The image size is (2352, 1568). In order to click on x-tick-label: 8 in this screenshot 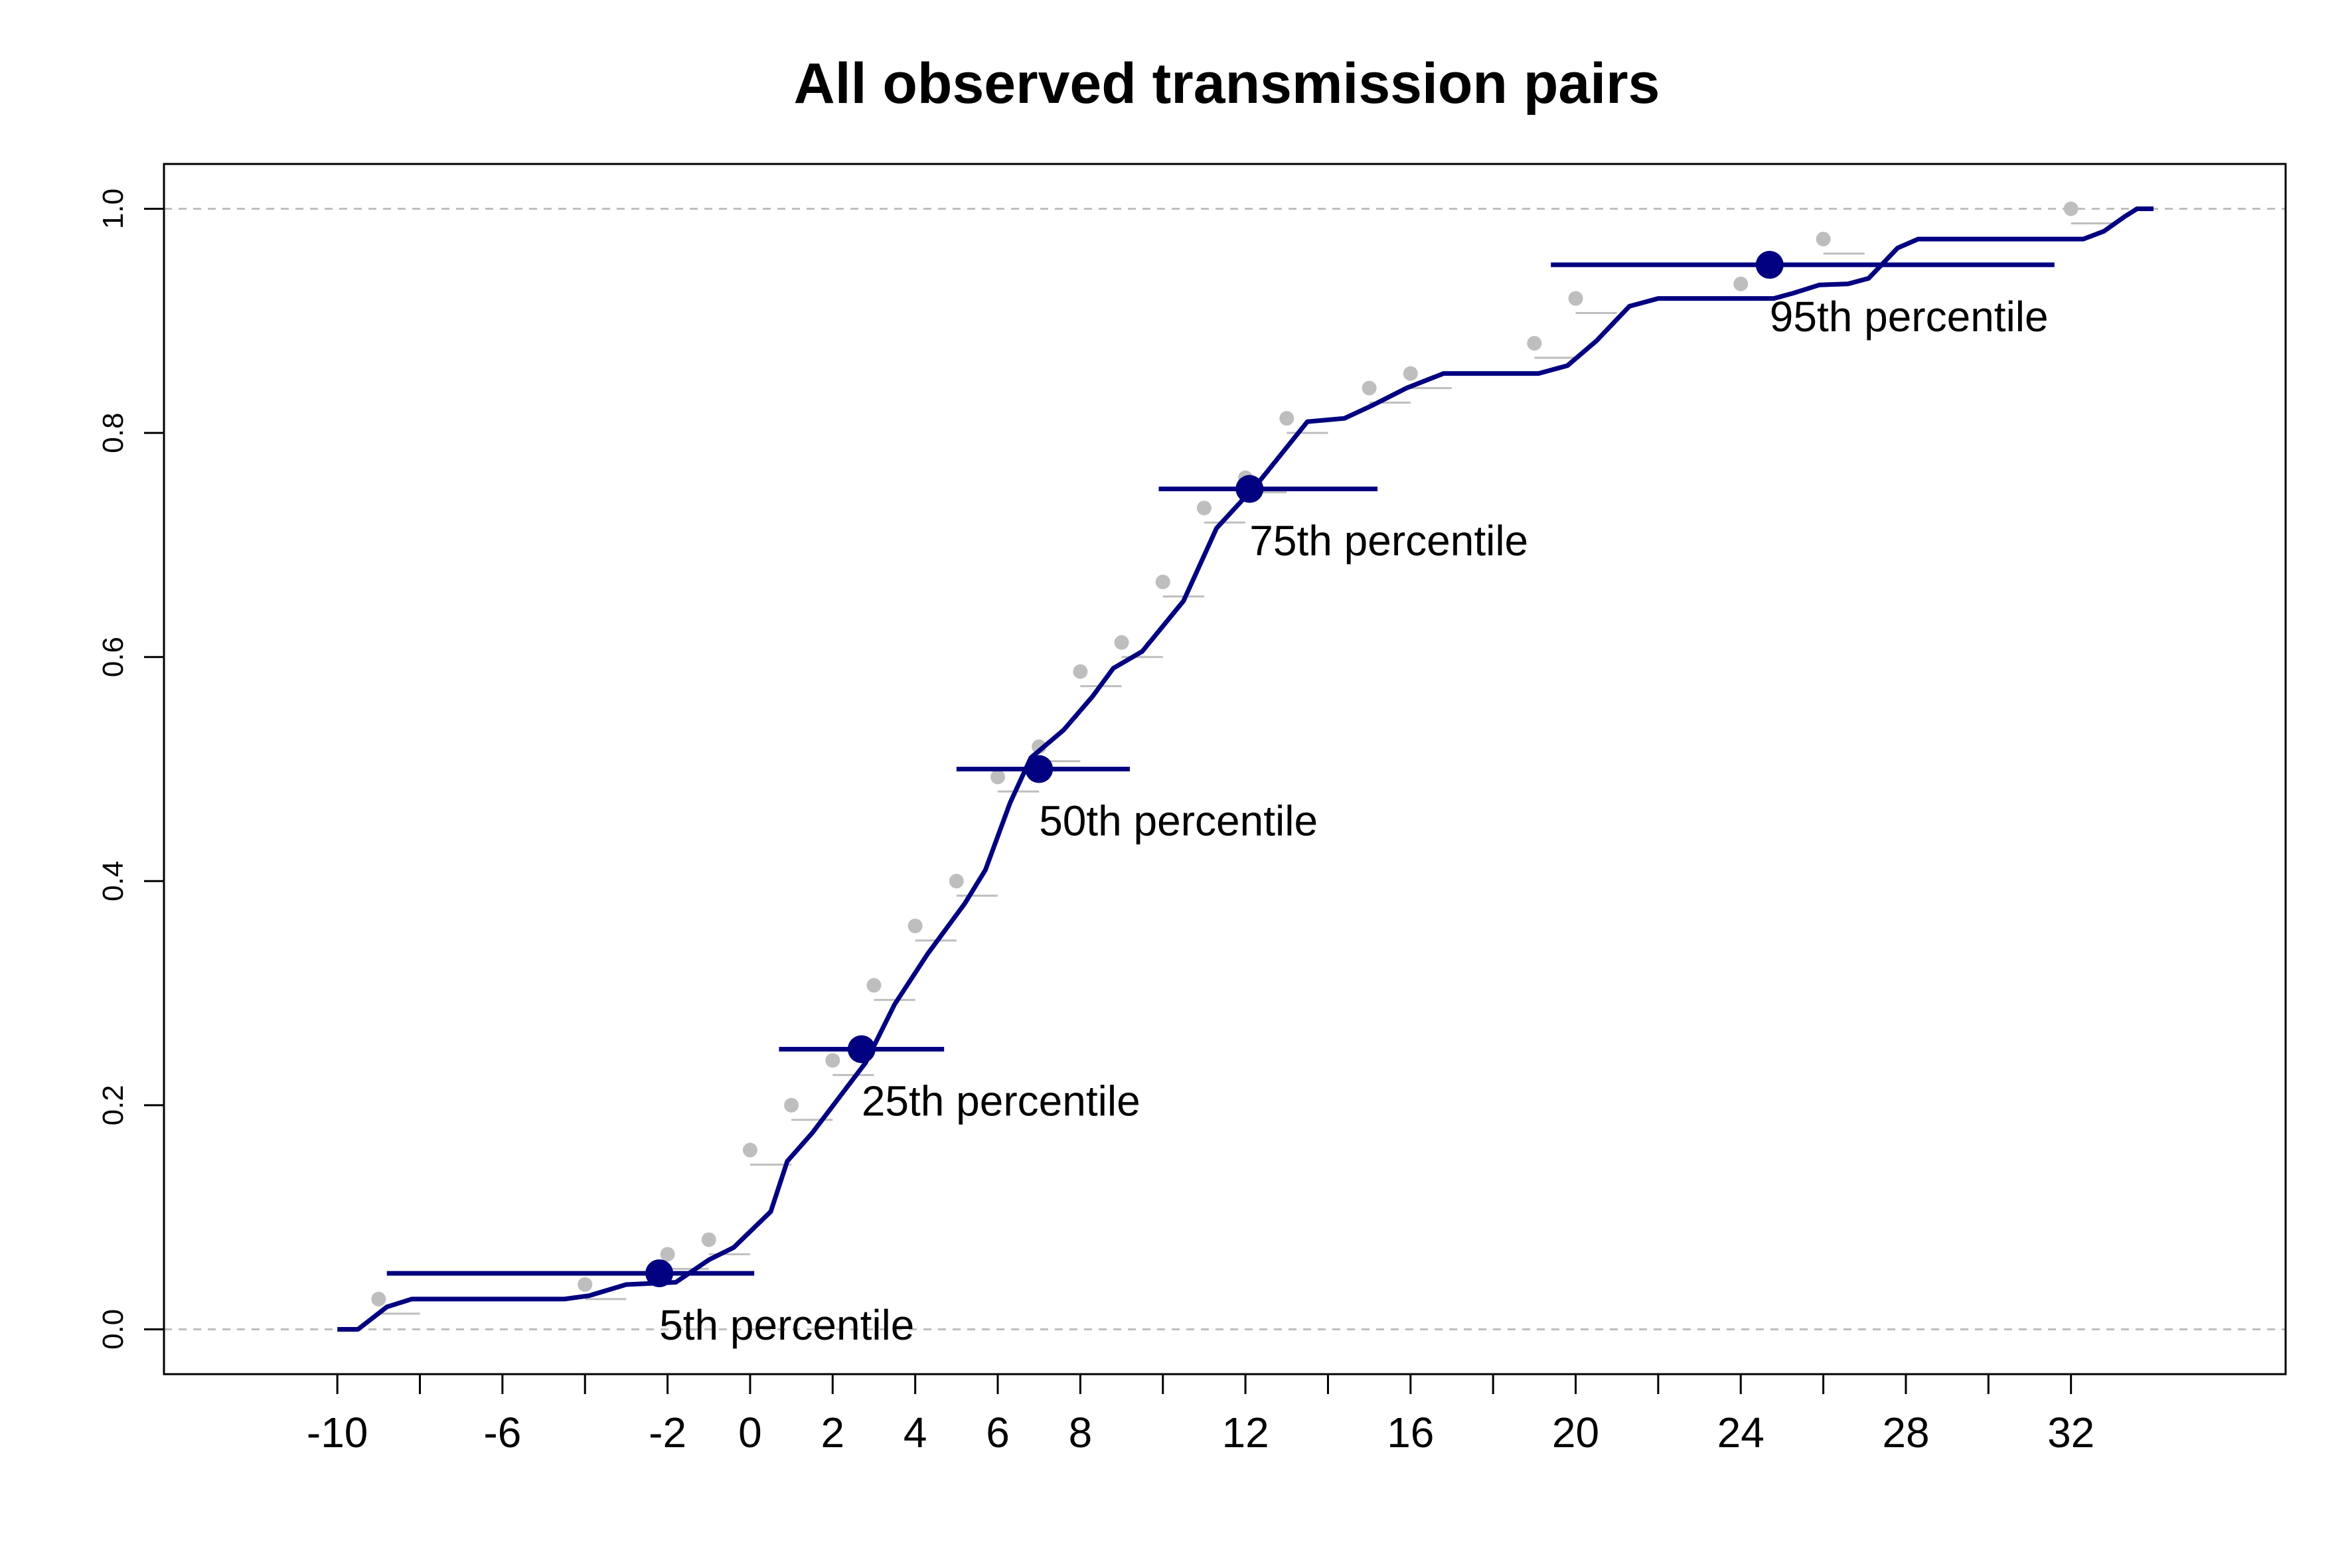, I will do `click(1081, 1433)`.